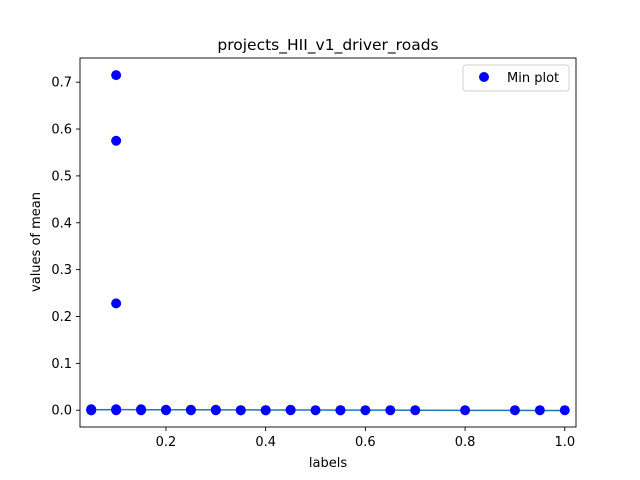 This screenshot has width=640, height=480. I want to click on y-tick-label: 0.5, so click(61, 176).